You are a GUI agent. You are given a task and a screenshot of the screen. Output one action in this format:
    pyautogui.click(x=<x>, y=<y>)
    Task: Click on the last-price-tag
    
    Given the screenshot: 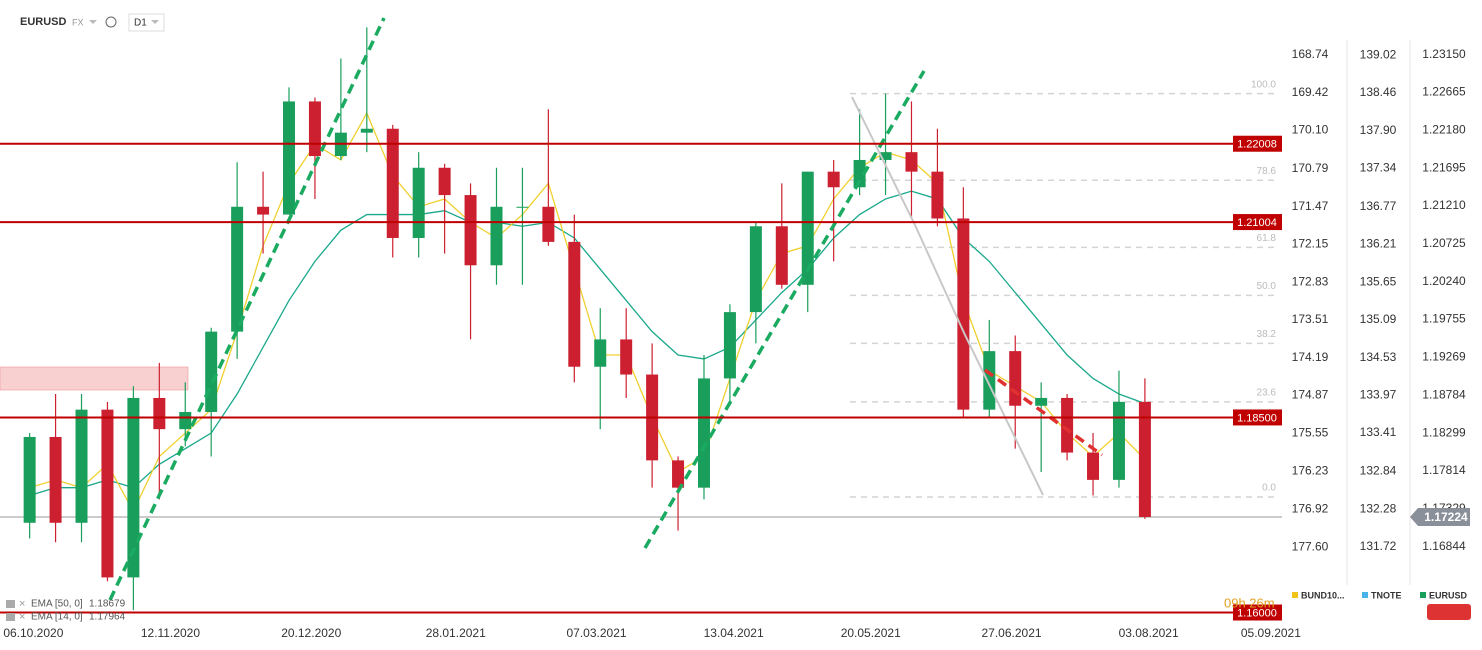 What is the action you would take?
    pyautogui.click(x=1440, y=517)
    